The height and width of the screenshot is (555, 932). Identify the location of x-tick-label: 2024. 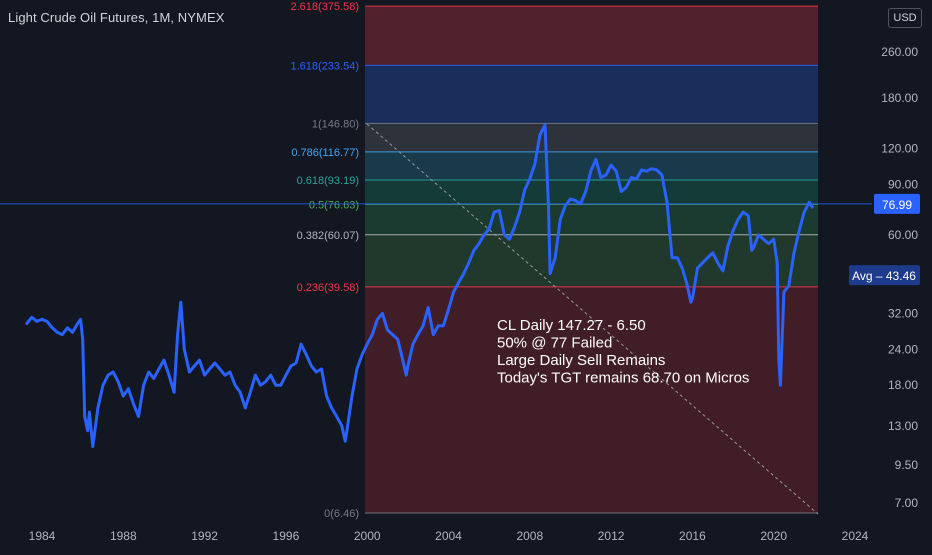
(855, 536).